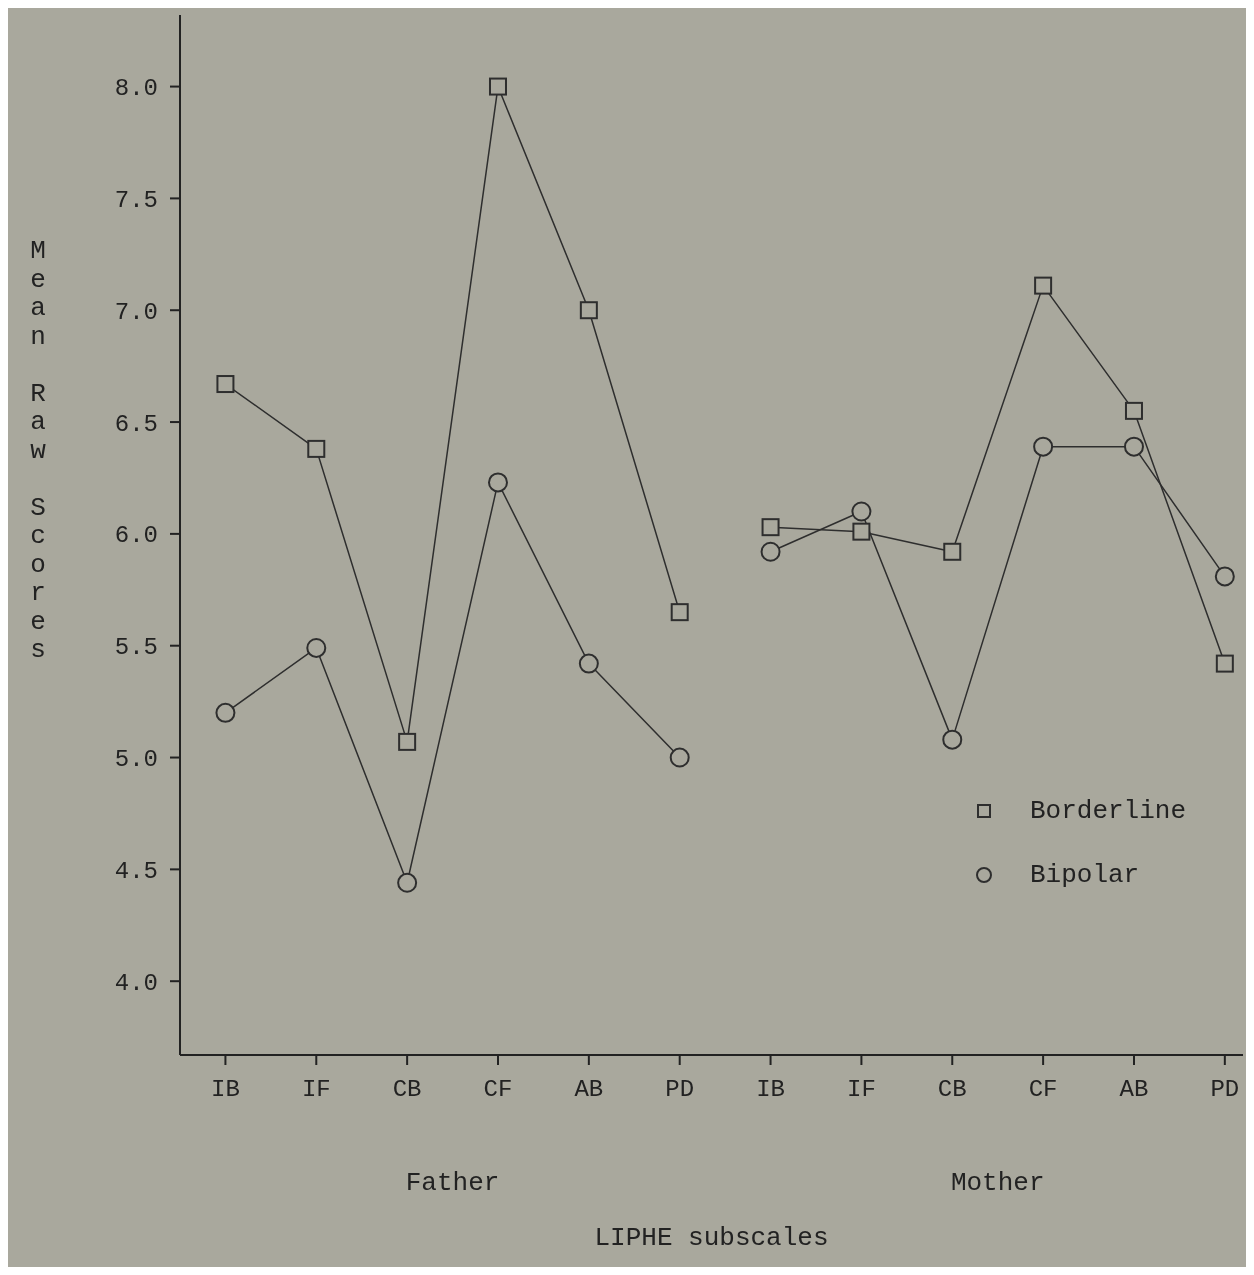 The height and width of the screenshot is (1275, 1254). I want to click on y-tick-label: 6.5, so click(136, 424).